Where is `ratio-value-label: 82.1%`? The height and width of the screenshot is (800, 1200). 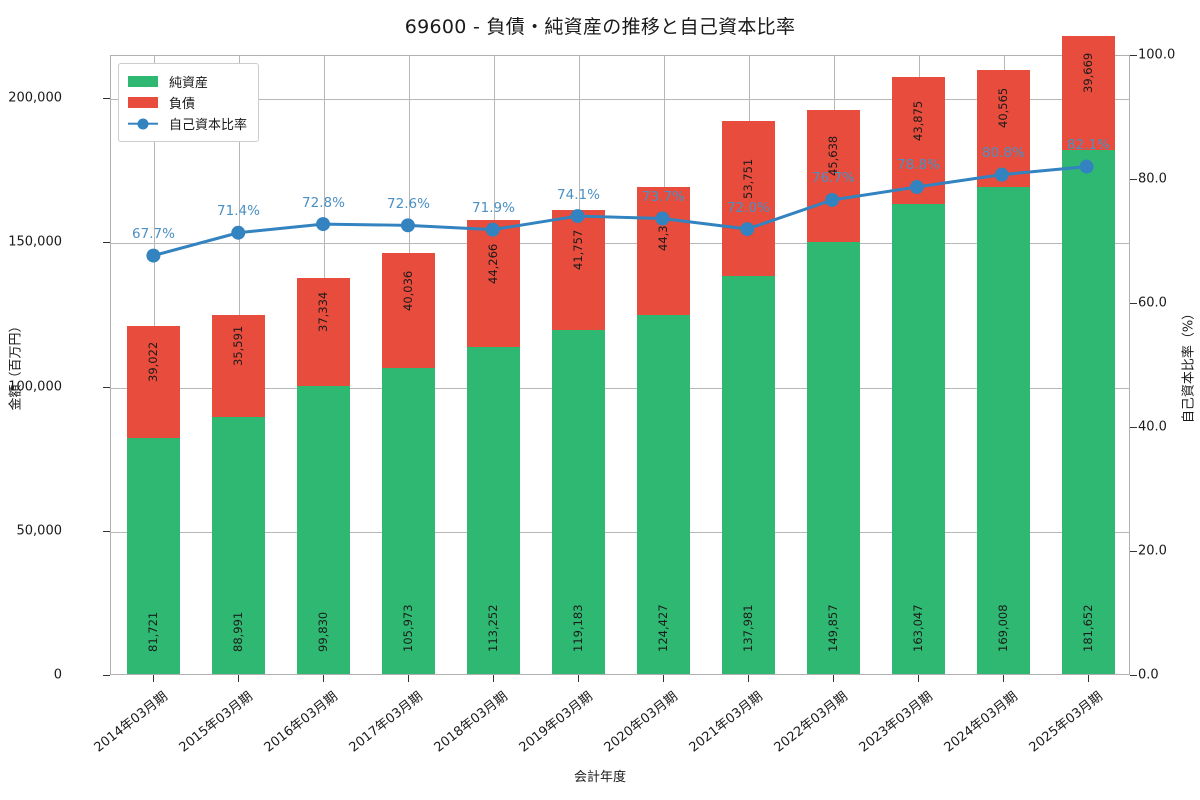 ratio-value-label: 82.1% is located at coordinates (1088, 144).